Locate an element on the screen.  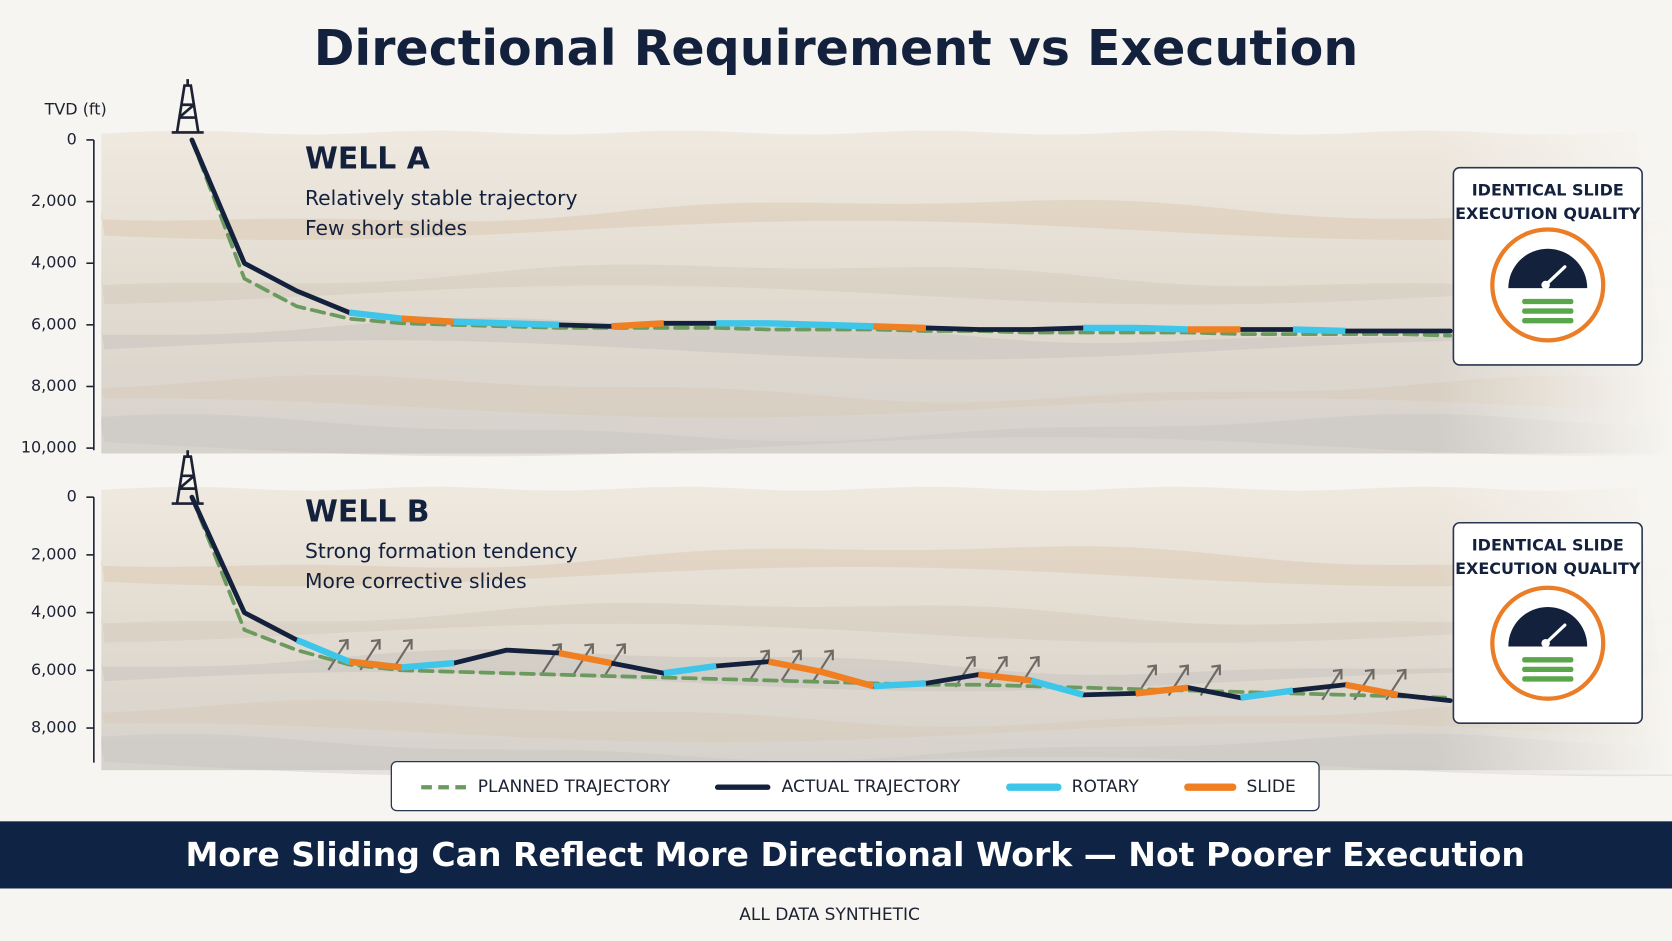
y-axis-label: TVD (ft) is located at coordinates (75, 109).